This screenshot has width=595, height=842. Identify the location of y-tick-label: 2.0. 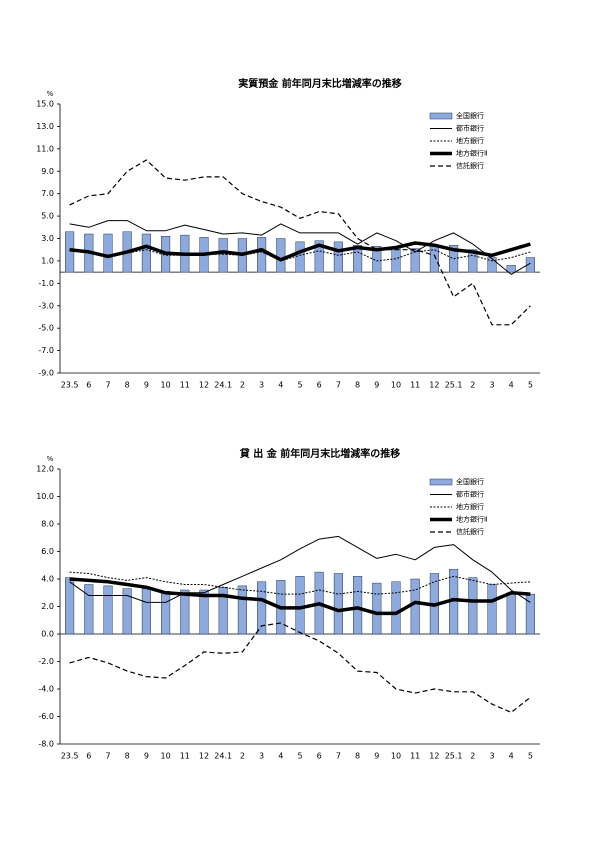
(47, 606).